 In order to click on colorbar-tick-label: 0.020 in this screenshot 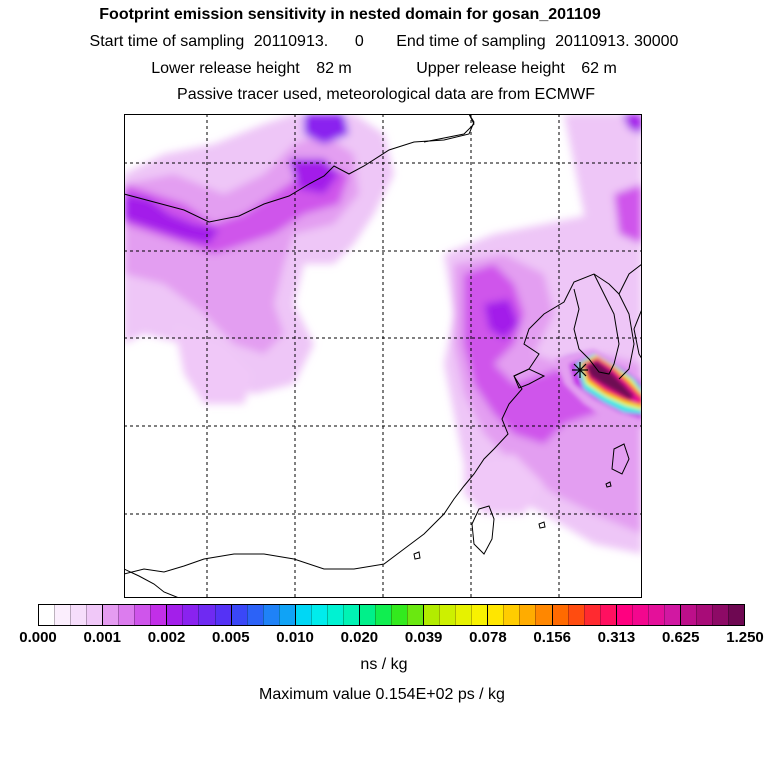, I will do `click(359, 637)`.